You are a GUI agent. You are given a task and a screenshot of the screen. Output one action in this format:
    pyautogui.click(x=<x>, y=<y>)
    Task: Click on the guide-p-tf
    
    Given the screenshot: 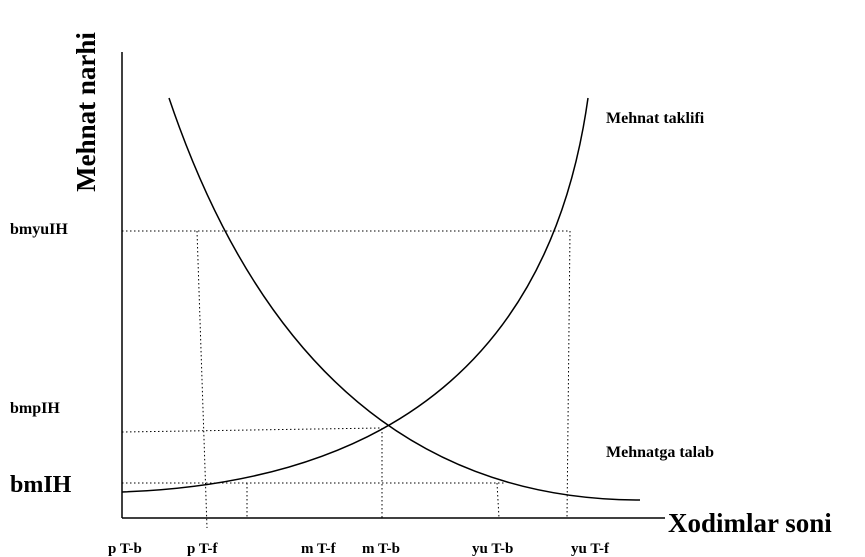 What is the action you would take?
    pyautogui.click(x=202, y=379)
    